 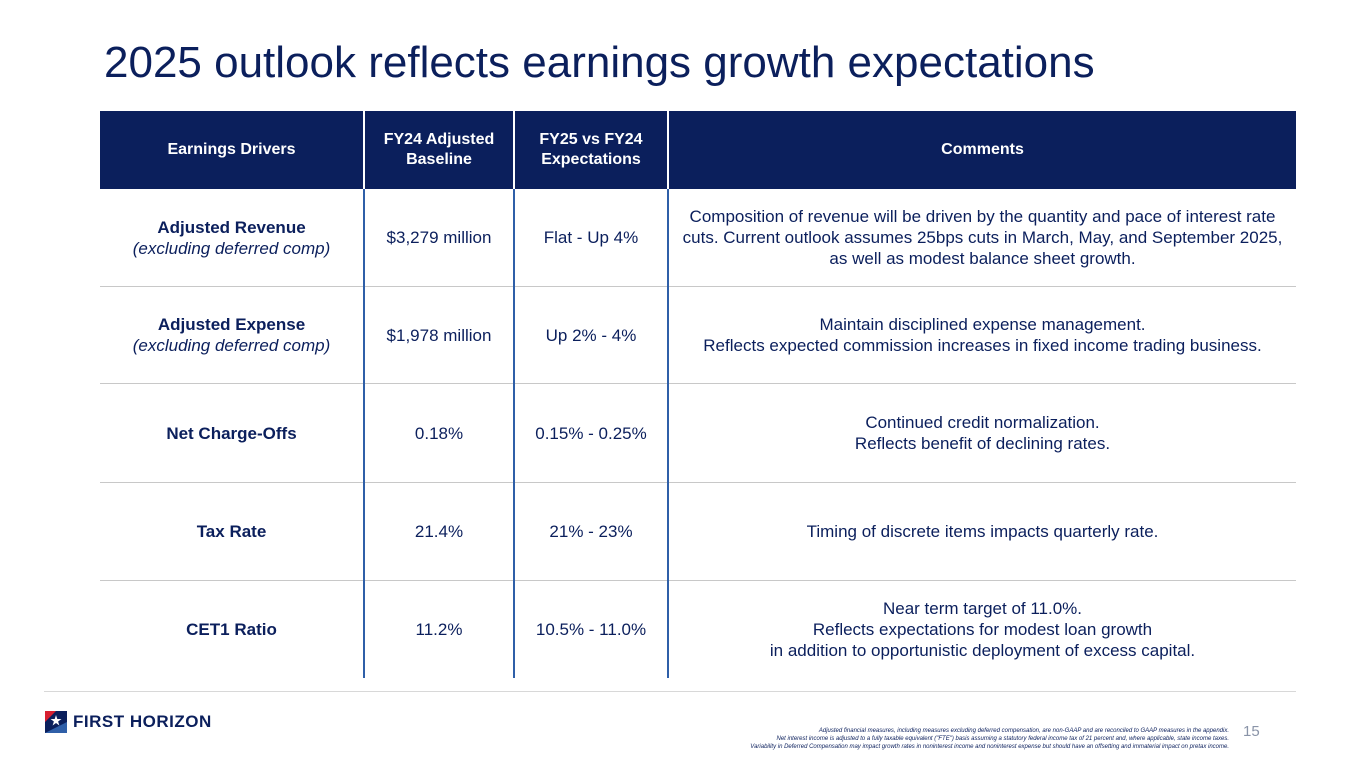 What do you see at coordinates (438, 238) in the screenshot?
I see `baseline-cell: $3,279 million` at bounding box center [438, 238].